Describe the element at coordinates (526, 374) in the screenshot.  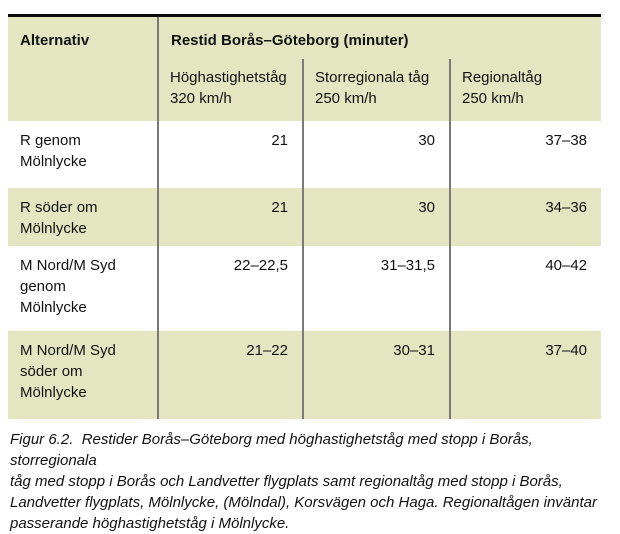
I see `cell-value: 37–40` at that location.